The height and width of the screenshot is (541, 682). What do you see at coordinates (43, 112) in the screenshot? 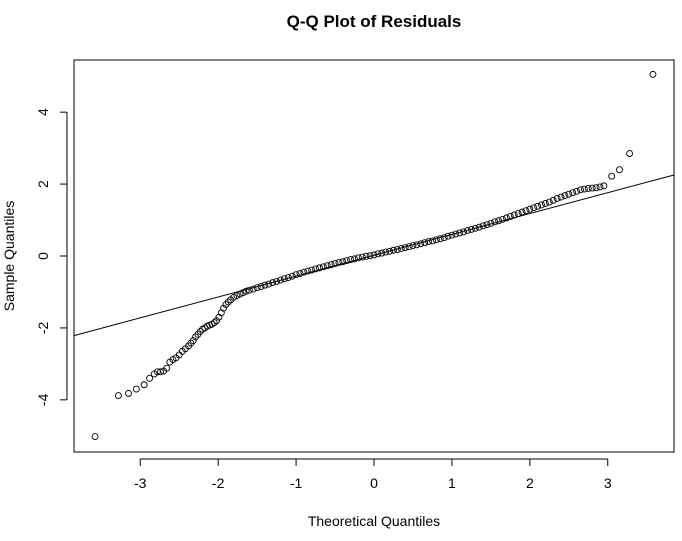
I see `y-tick-label: 4` at bounding box center [43, 112].